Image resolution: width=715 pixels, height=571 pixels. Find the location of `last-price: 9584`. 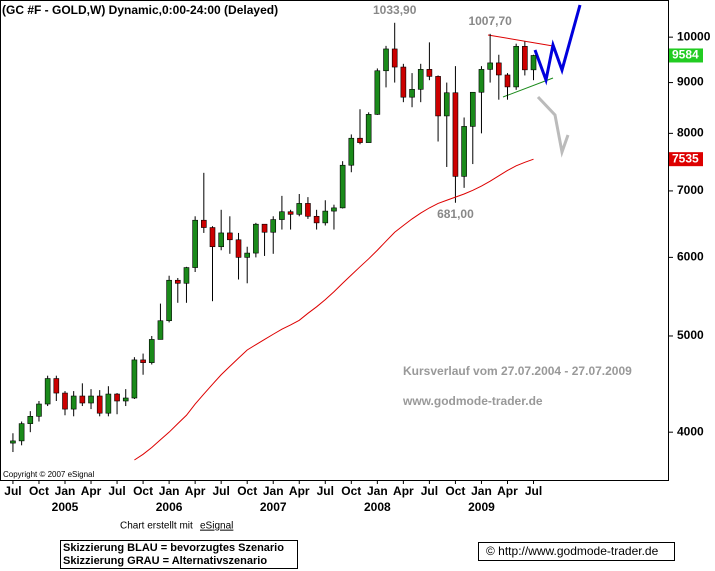

last-price: 9584 is located at coordinates (685, 55).